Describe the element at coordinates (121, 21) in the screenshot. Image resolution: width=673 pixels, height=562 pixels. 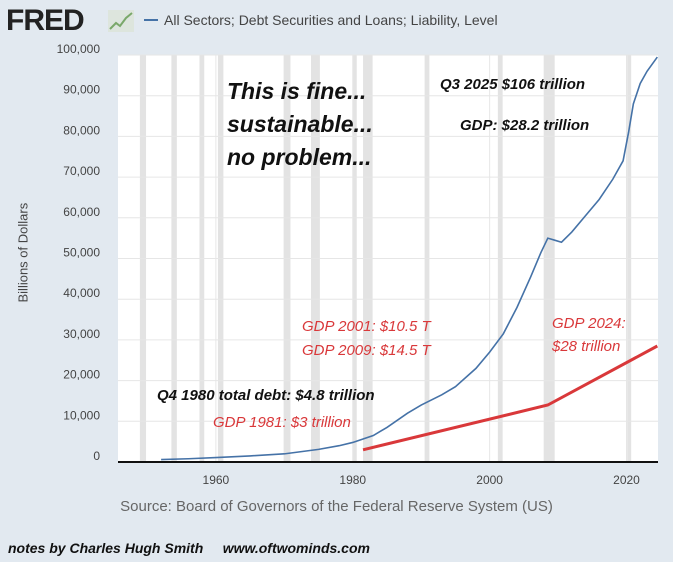
I see `chart-line-icon` at that location.